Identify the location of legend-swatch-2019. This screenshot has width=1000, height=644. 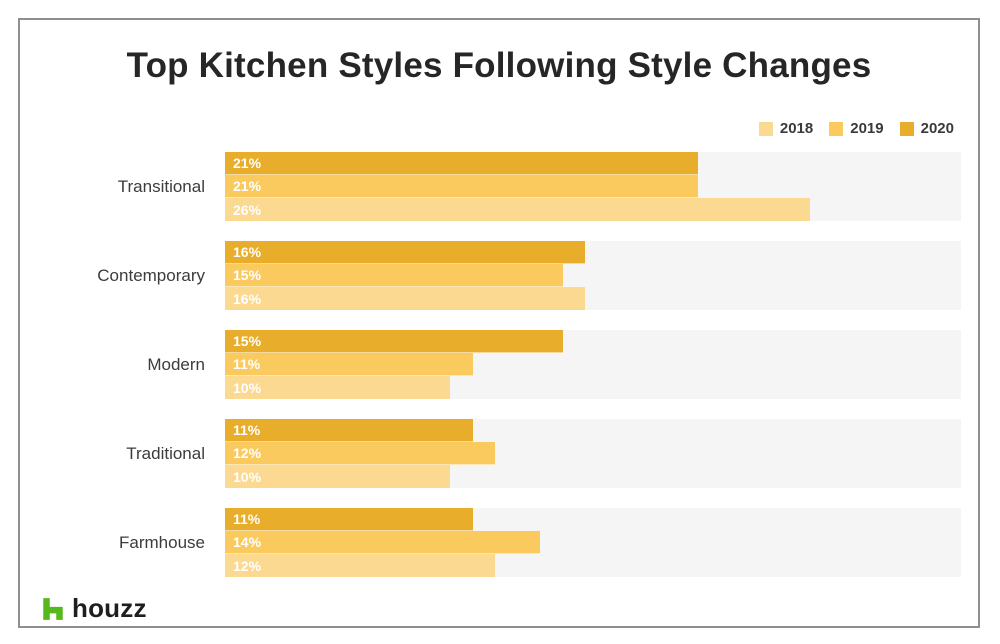
(836, 128).